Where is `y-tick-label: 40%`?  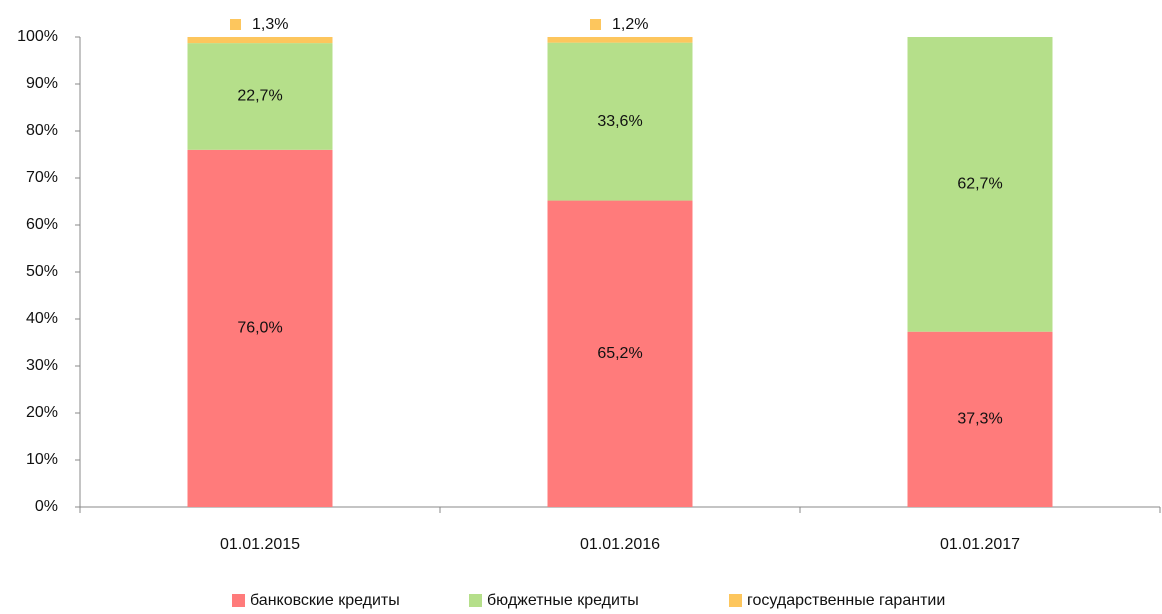
y-tick-label: 40% is located at coordinates (42, 318).